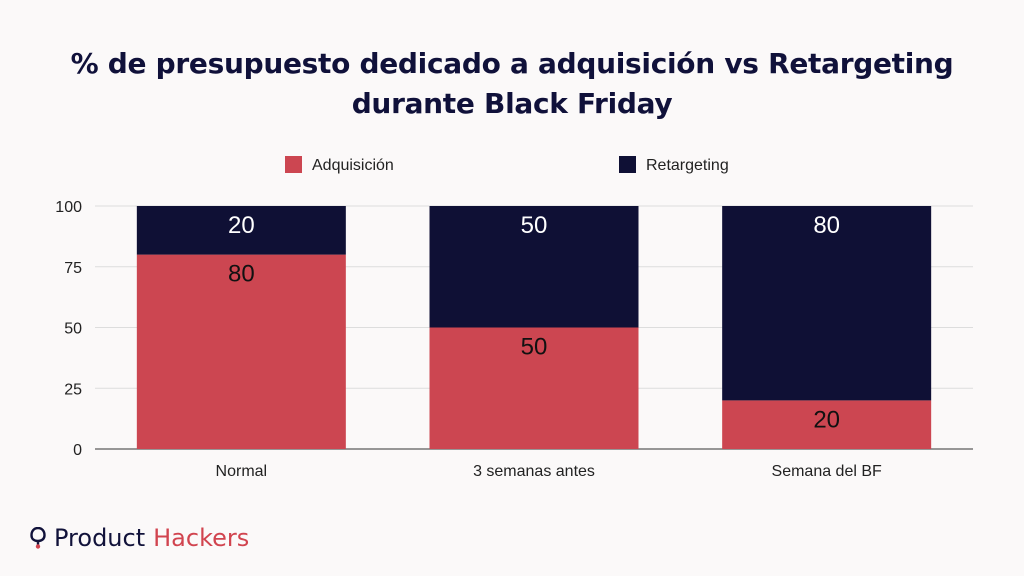 The image size is (1024, 576). Describe the element at coordinates (38, 538) in the screenshot. I see `pin-icon` at that location.